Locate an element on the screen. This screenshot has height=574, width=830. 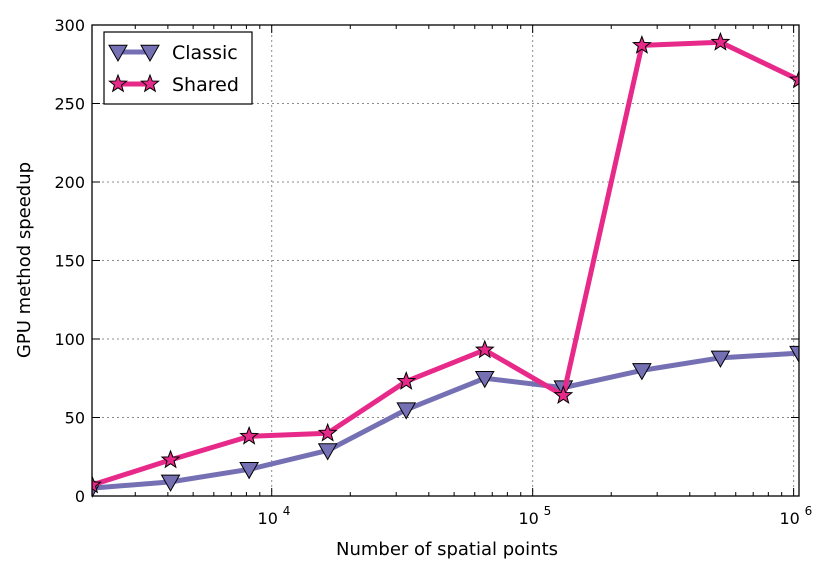
y-tick-label: 0 is located at coordinates (80, 496).